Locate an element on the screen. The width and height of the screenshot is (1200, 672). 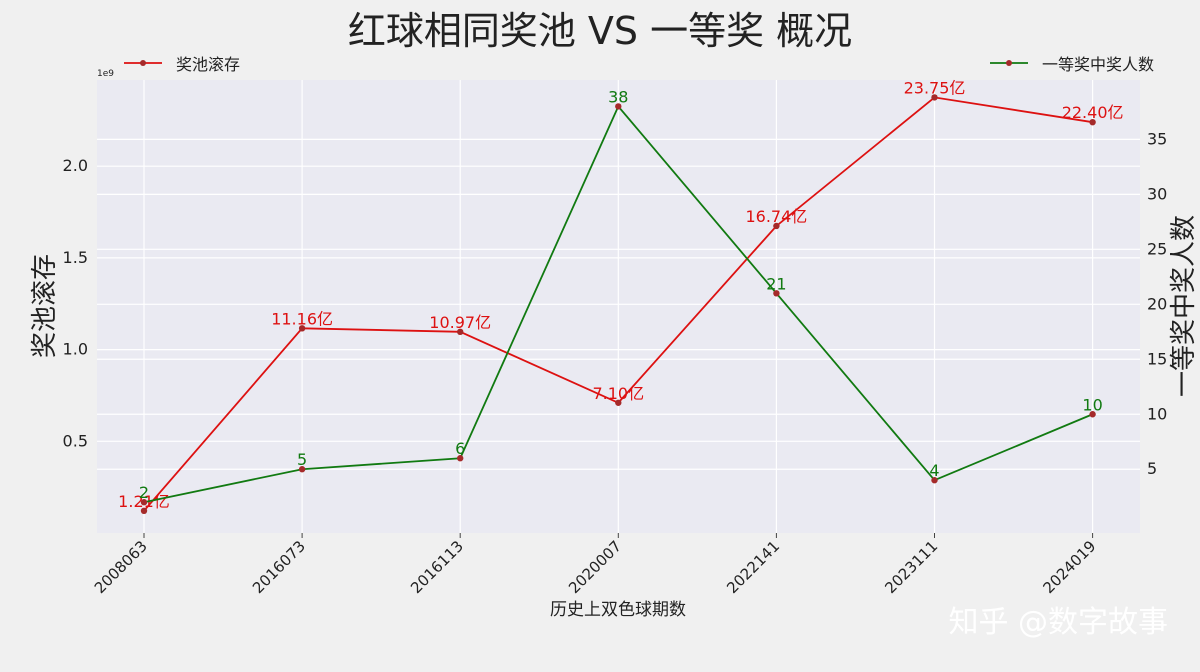
y-axis-label-right: 一等奖中奖人数 is located at coordinates (1184, 306).